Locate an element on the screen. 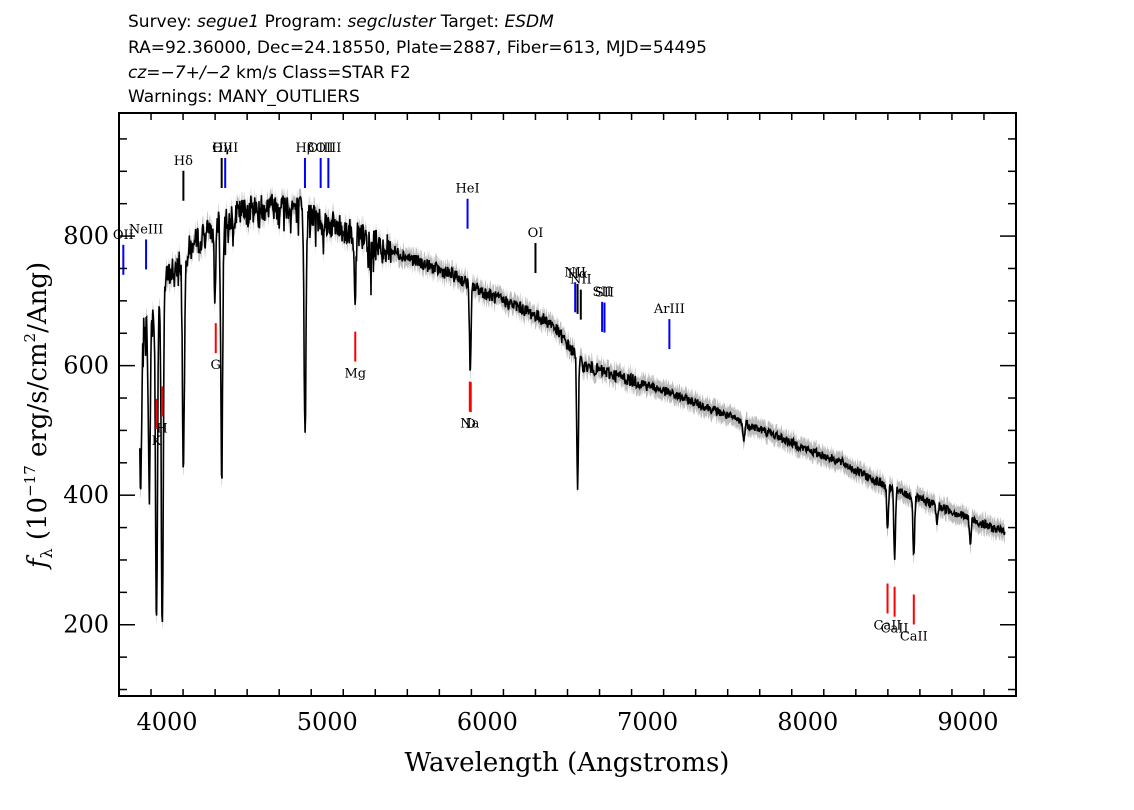 The height and width of the screenshot is (810, 1134). program-label: Program: is located at coordinates (303, 22).